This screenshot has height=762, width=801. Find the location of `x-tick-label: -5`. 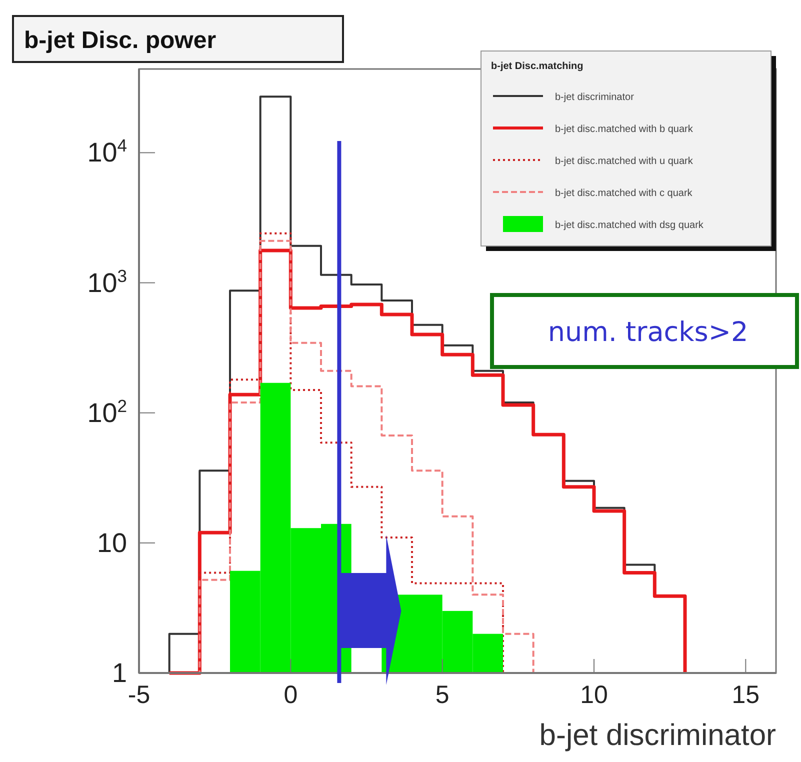

x-tick-label: -5 is located at coordinates (139, 695).